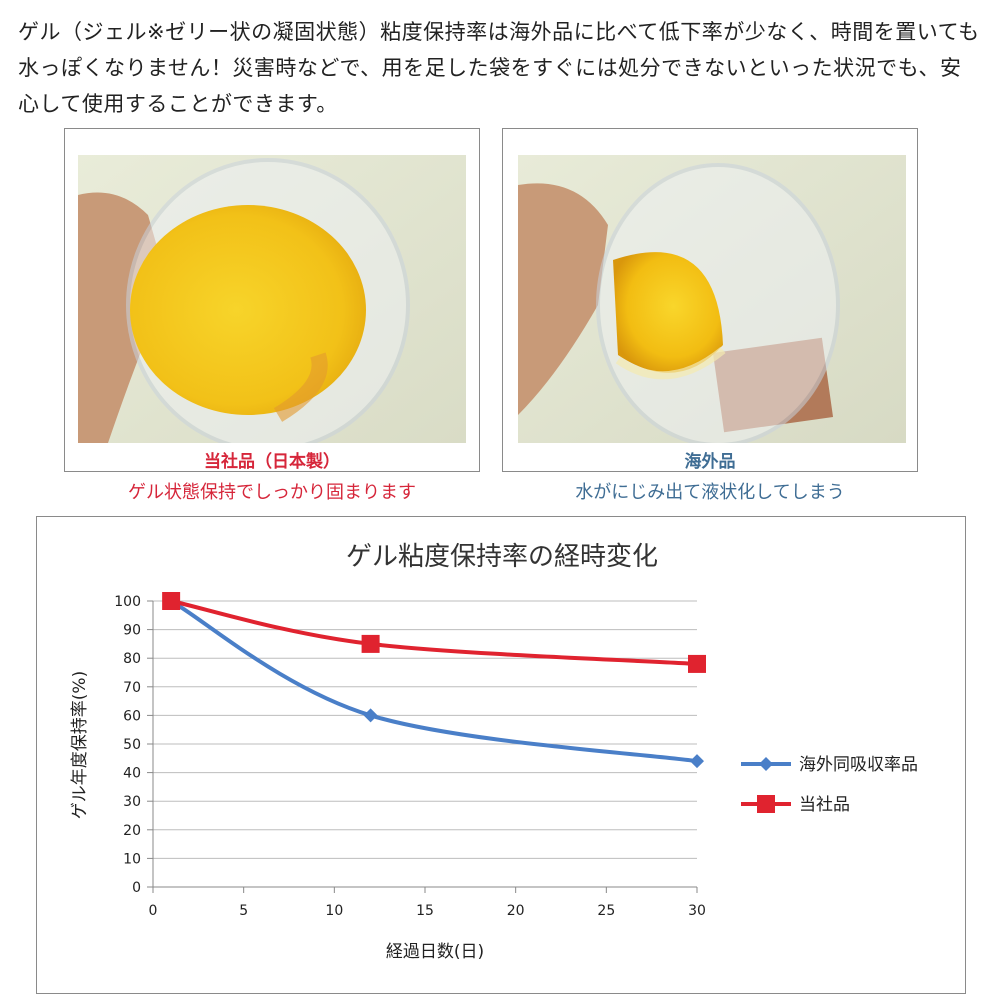 The image size is (1000, 1000). Describe the element at coordinates (127, 602) in the screenshot. I see `y-tick-label: 100` at that location.